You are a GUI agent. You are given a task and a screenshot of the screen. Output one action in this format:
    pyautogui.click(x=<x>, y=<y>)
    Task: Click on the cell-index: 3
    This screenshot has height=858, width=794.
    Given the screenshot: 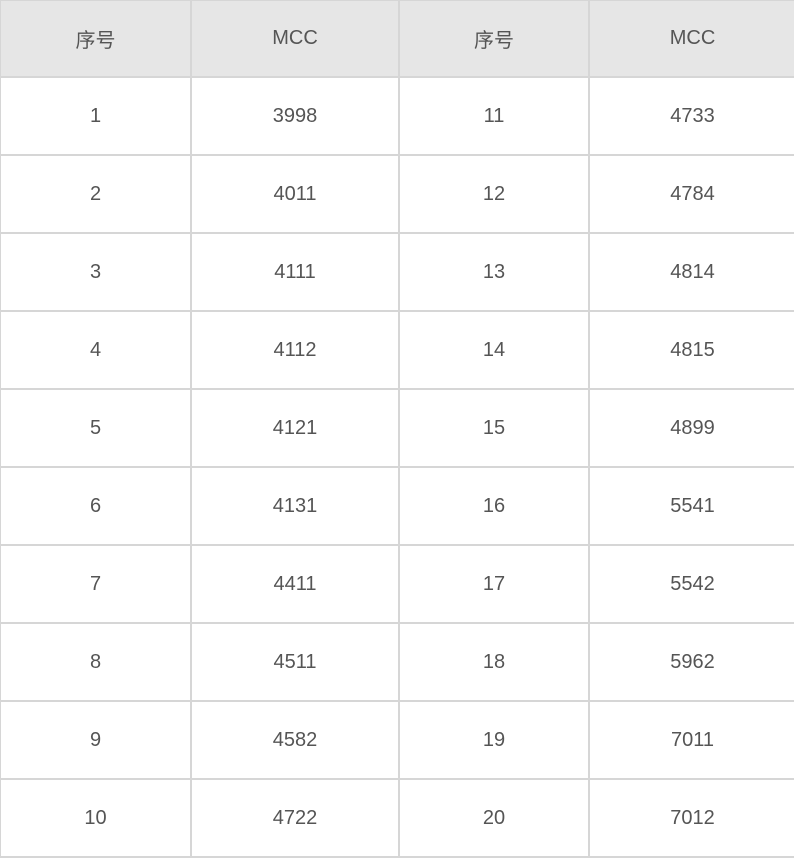 What is the action you would take?
    pyautogui.click(x=96, y=272)
    